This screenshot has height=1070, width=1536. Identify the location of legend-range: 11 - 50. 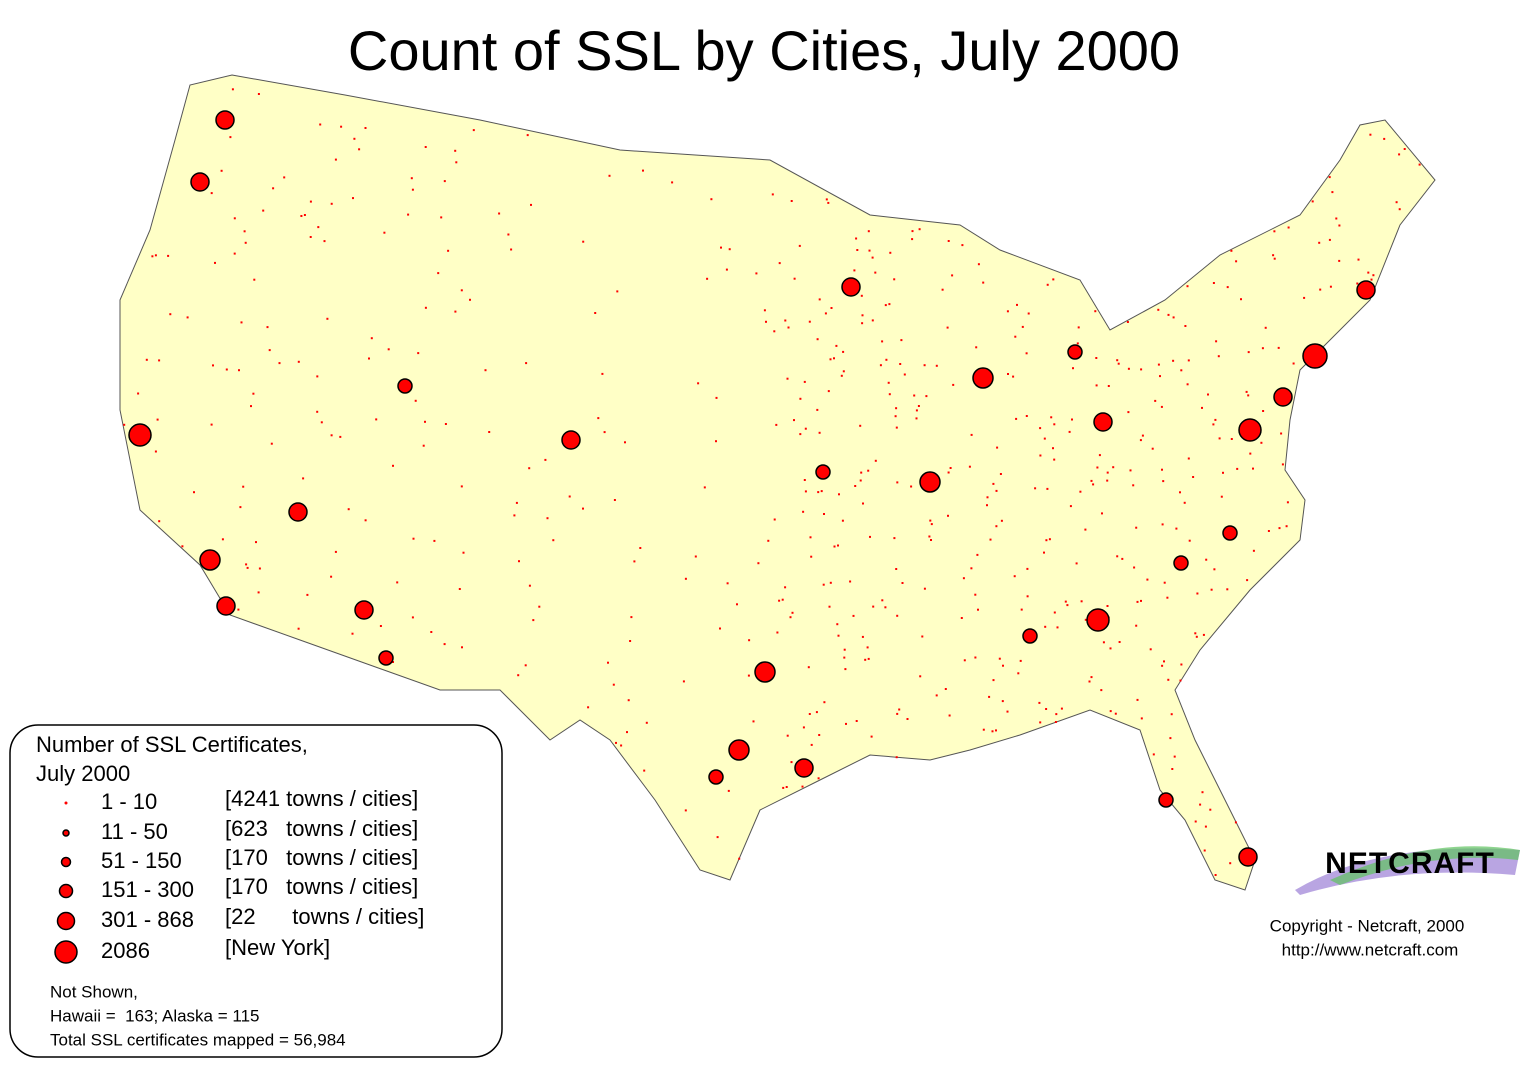
(134, 831).